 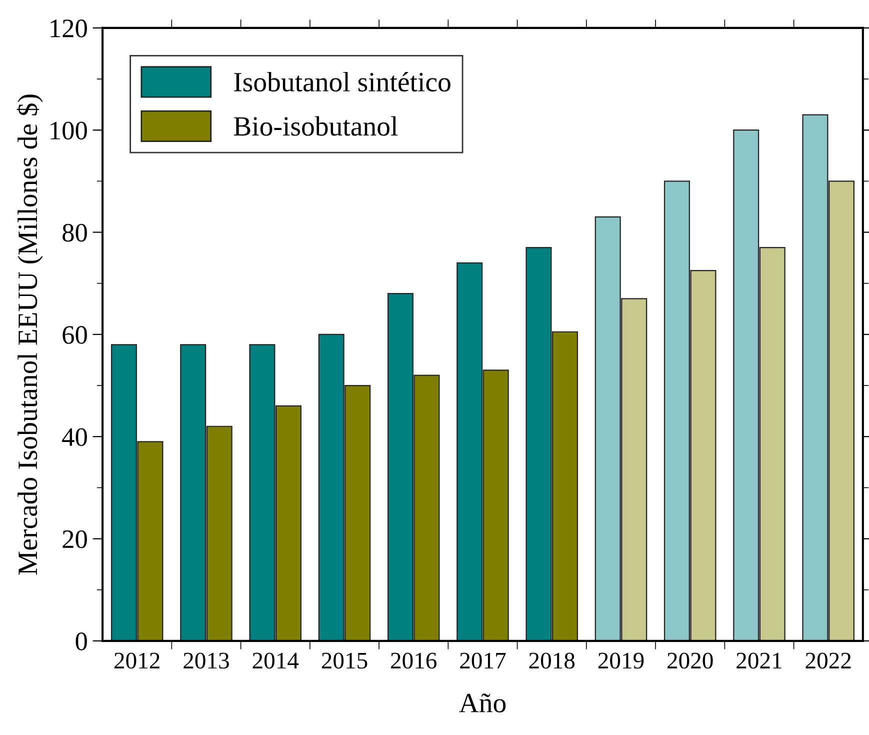 What do you see at coordinates (74, 539) in the screenshot?
I see `y-tick-label: 20` at bounding box center [74, 539].